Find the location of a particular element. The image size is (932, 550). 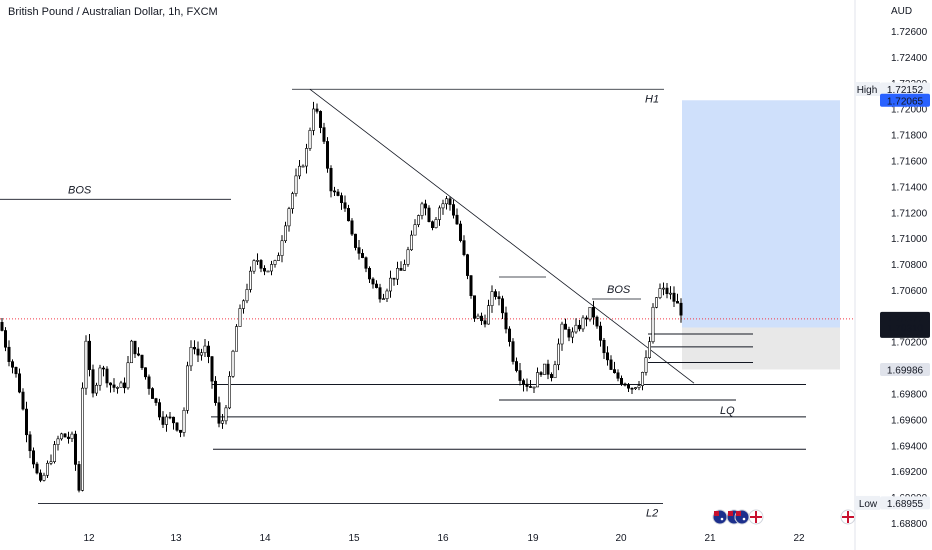

price-tick-label: 1.71400 is located at coordinates (909, 187).